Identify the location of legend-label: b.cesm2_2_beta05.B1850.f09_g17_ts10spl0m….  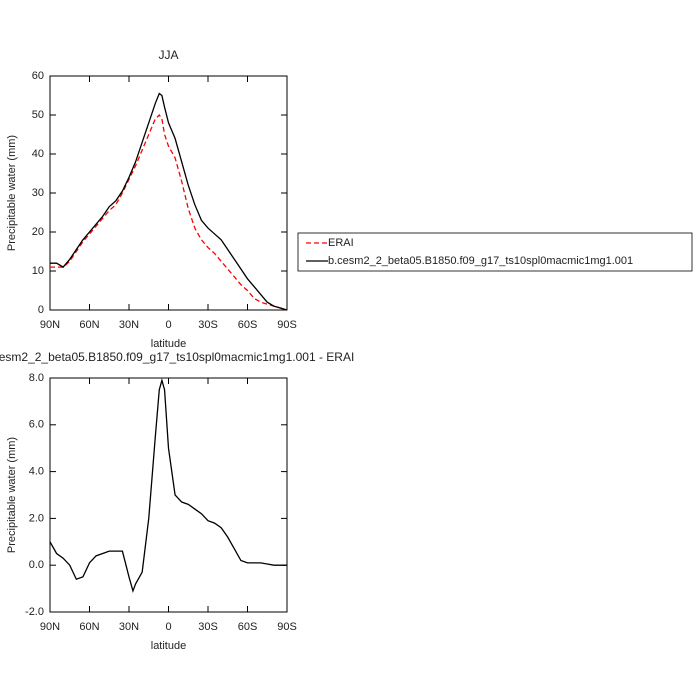
(480, 261).